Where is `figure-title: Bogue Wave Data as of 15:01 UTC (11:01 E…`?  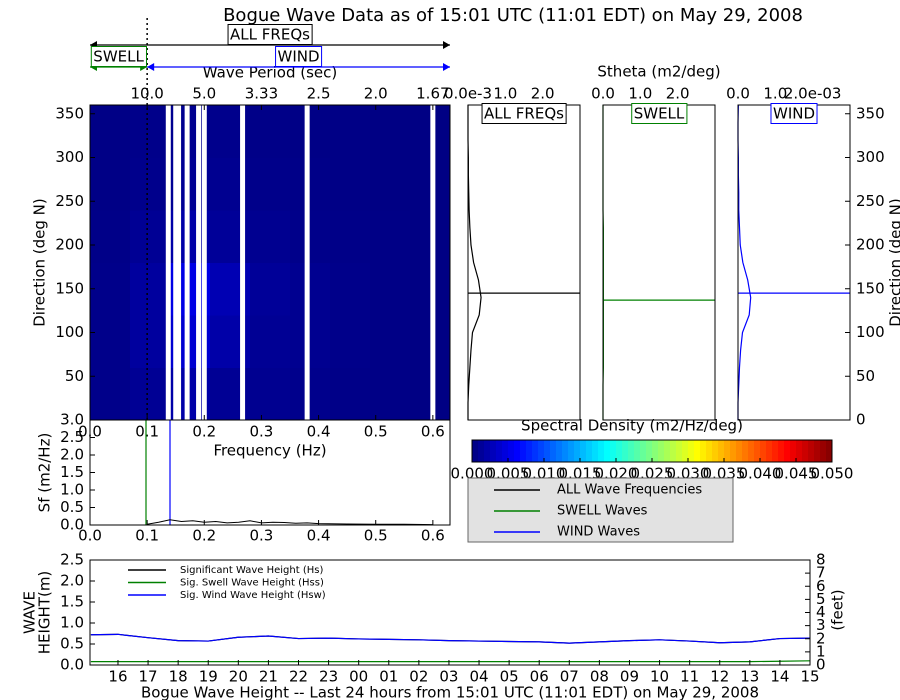
figure-title: Bogue Wave Data as of 15:01 UTC (11:01 E… is located at coordinates (513, 15).